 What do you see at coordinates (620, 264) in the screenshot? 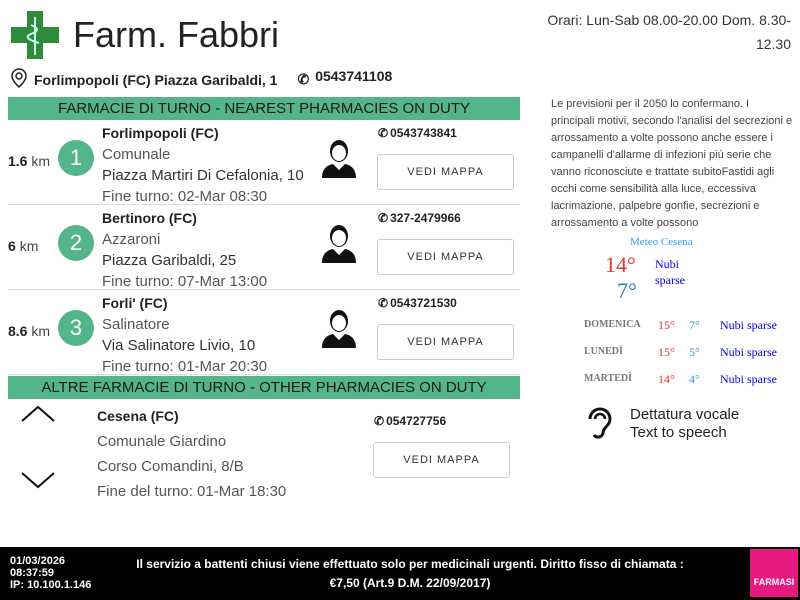
I see `today-max: 14°` at bounding box center [620, 264].